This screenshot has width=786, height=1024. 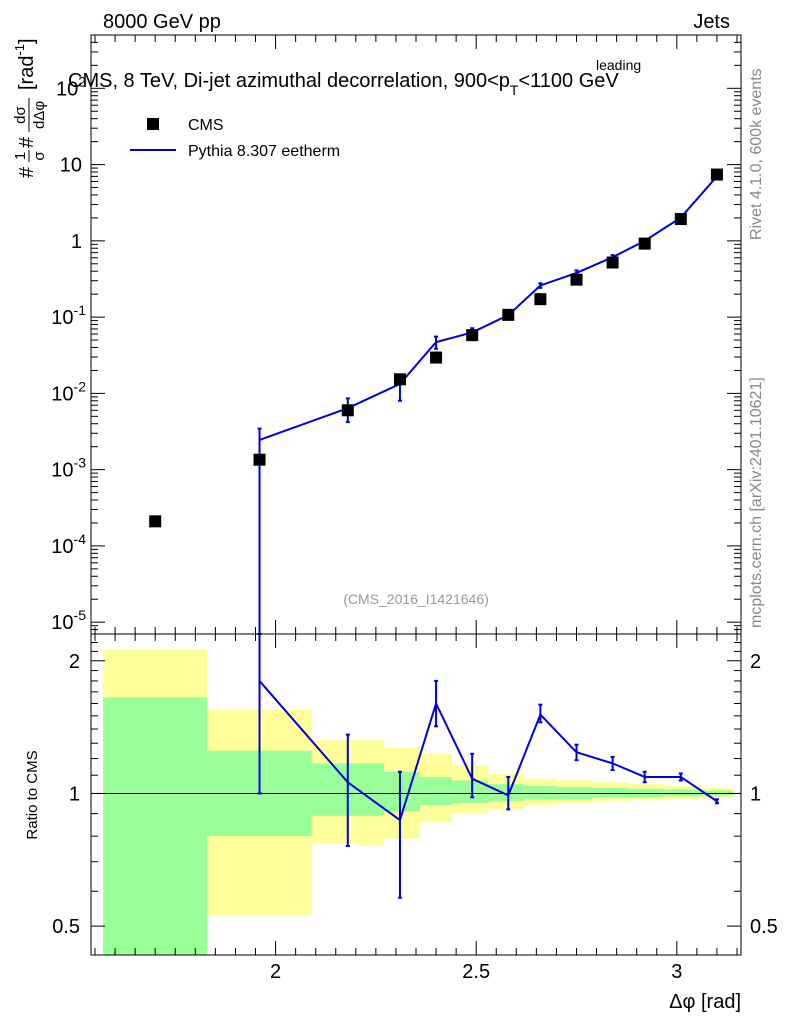 I want to click on x-tick-label: 3, so click(x=676, y=972).